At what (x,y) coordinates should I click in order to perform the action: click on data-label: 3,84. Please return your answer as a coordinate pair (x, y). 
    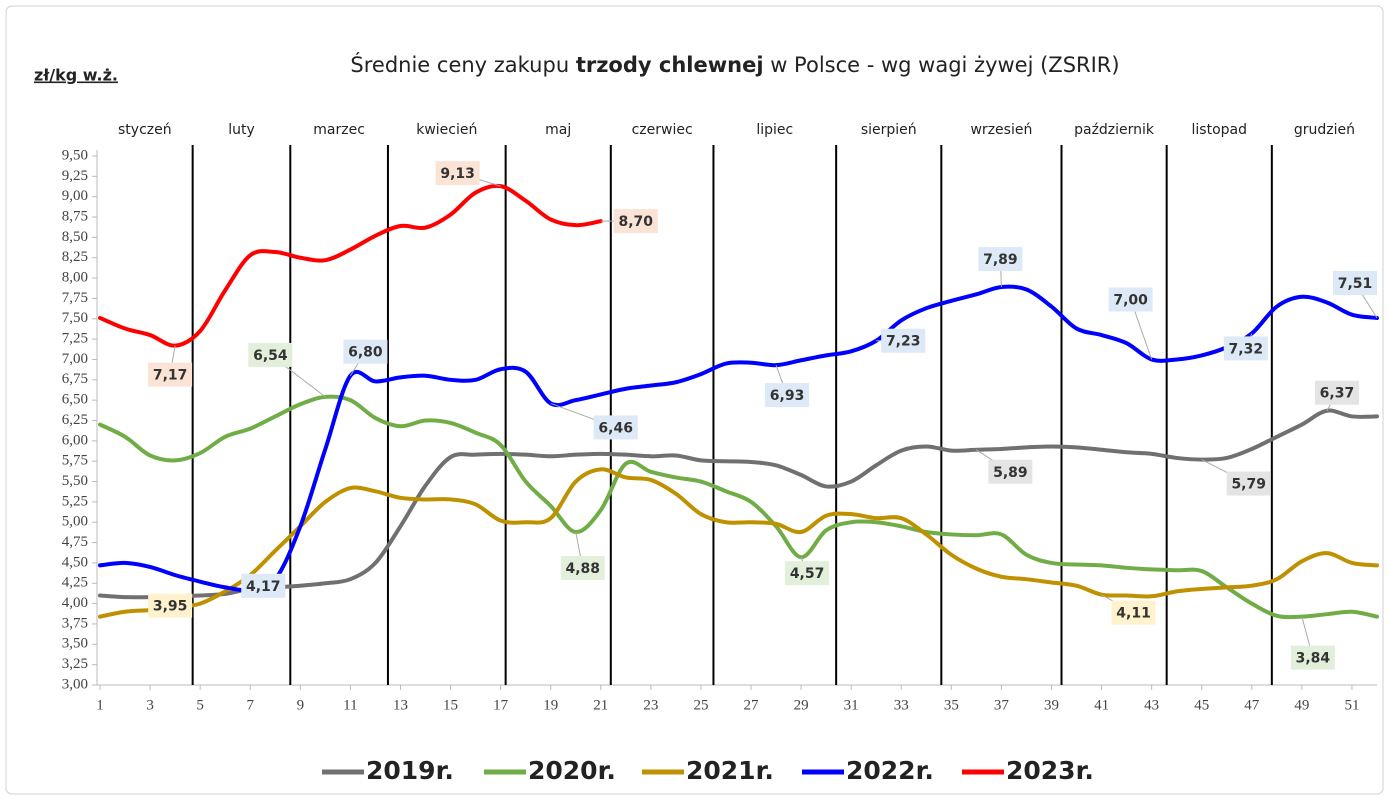
    Looking at the image, I should click on (1313, 659).